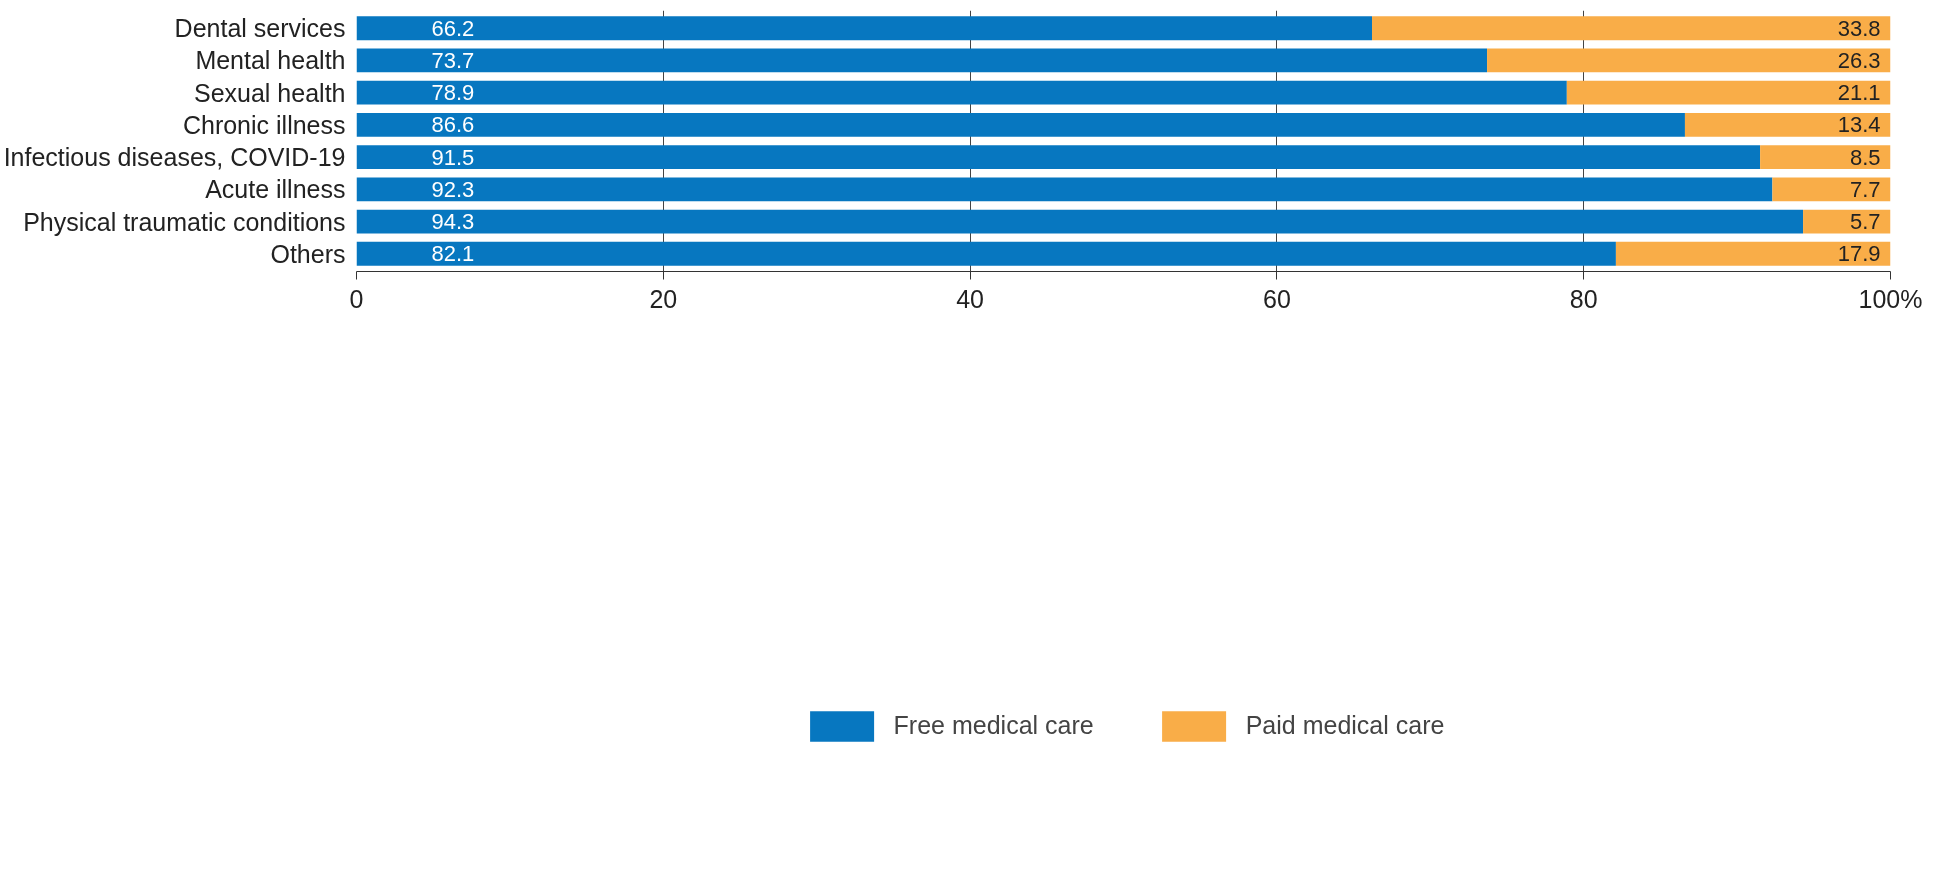 The width and height of the screenshot is (1954, 885). What do you see at coordinates (1865, 157) in the screenshot?
I see `data-label: 8.5` at bounding box center [1865, 157].